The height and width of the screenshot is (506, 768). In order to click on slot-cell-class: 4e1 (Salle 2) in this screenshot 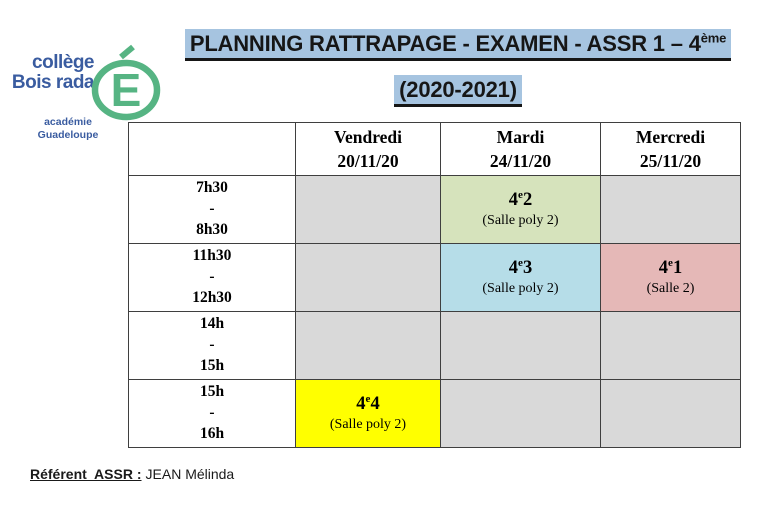, I will do `click(670, 277)`.